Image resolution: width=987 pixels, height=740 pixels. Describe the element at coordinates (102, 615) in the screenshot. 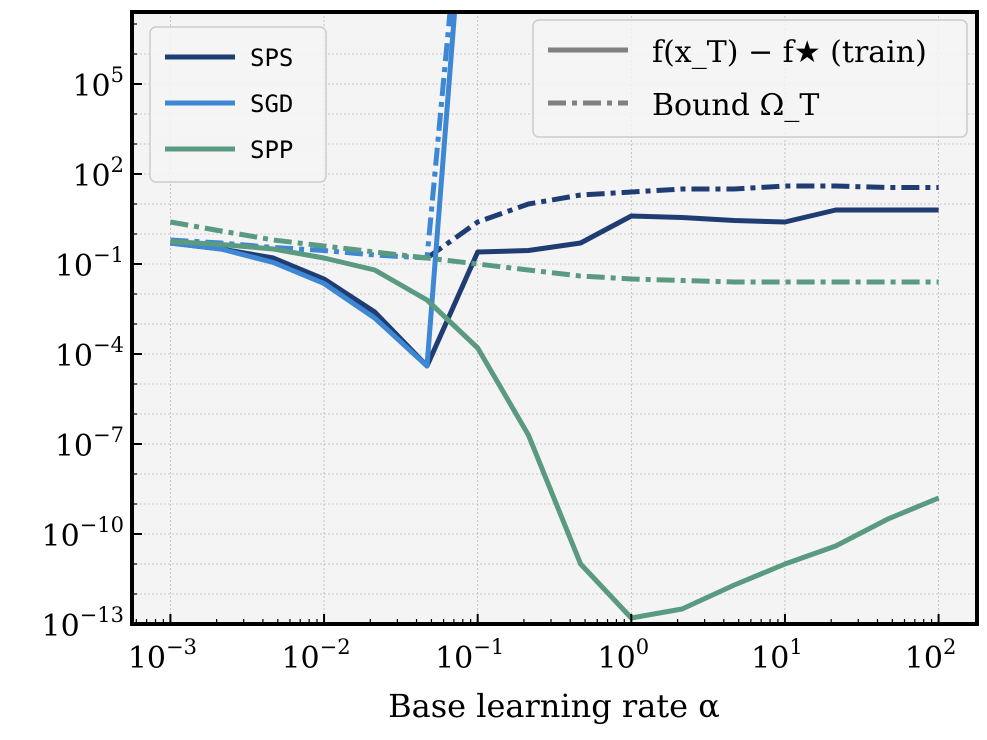

I see `y-tick-exponent: −13` at that location.